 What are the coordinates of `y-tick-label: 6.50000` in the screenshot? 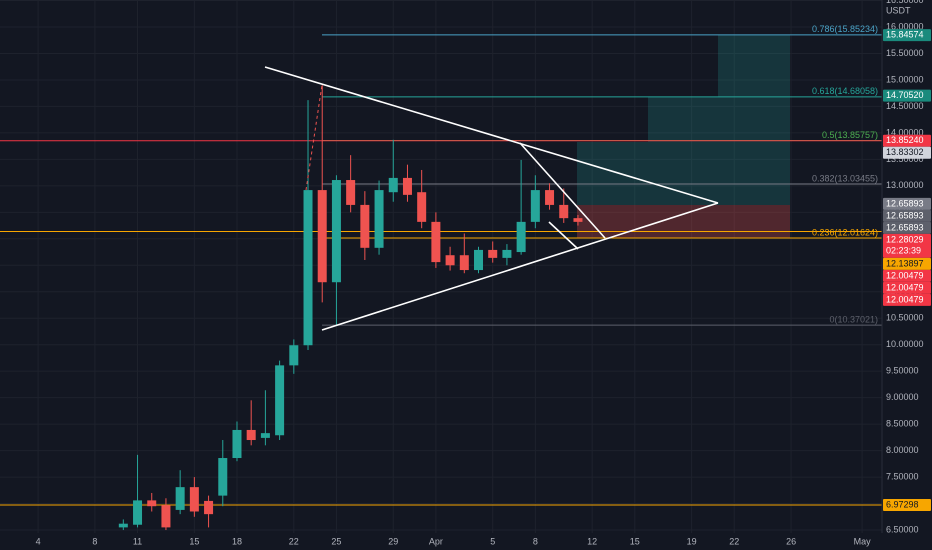 It's located at (902, 529).